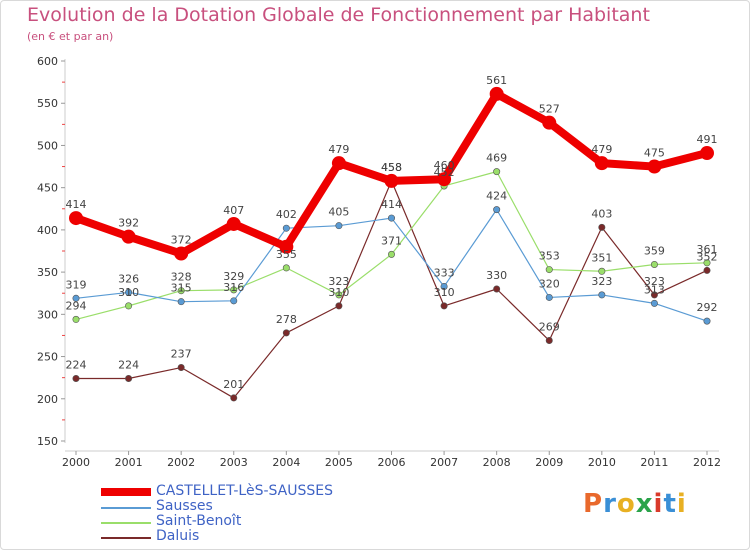 The image size is (750, 550). Describe the element at coordinates (128, 278) in the screenshot. I see `data-label: 326` at that location.